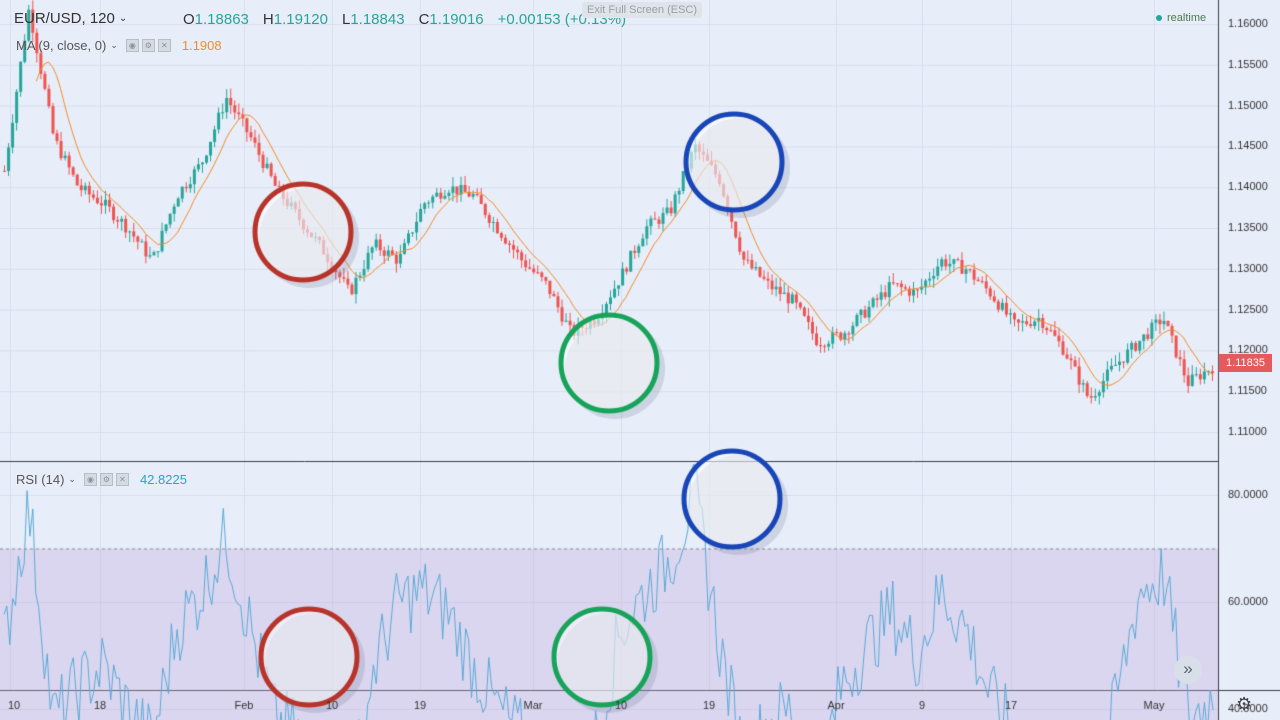  I want to click on rsi-indicator-legend: RSI (14) ⌄ ◉ ⚙ ✕ 42.8225, so click(101, 479).